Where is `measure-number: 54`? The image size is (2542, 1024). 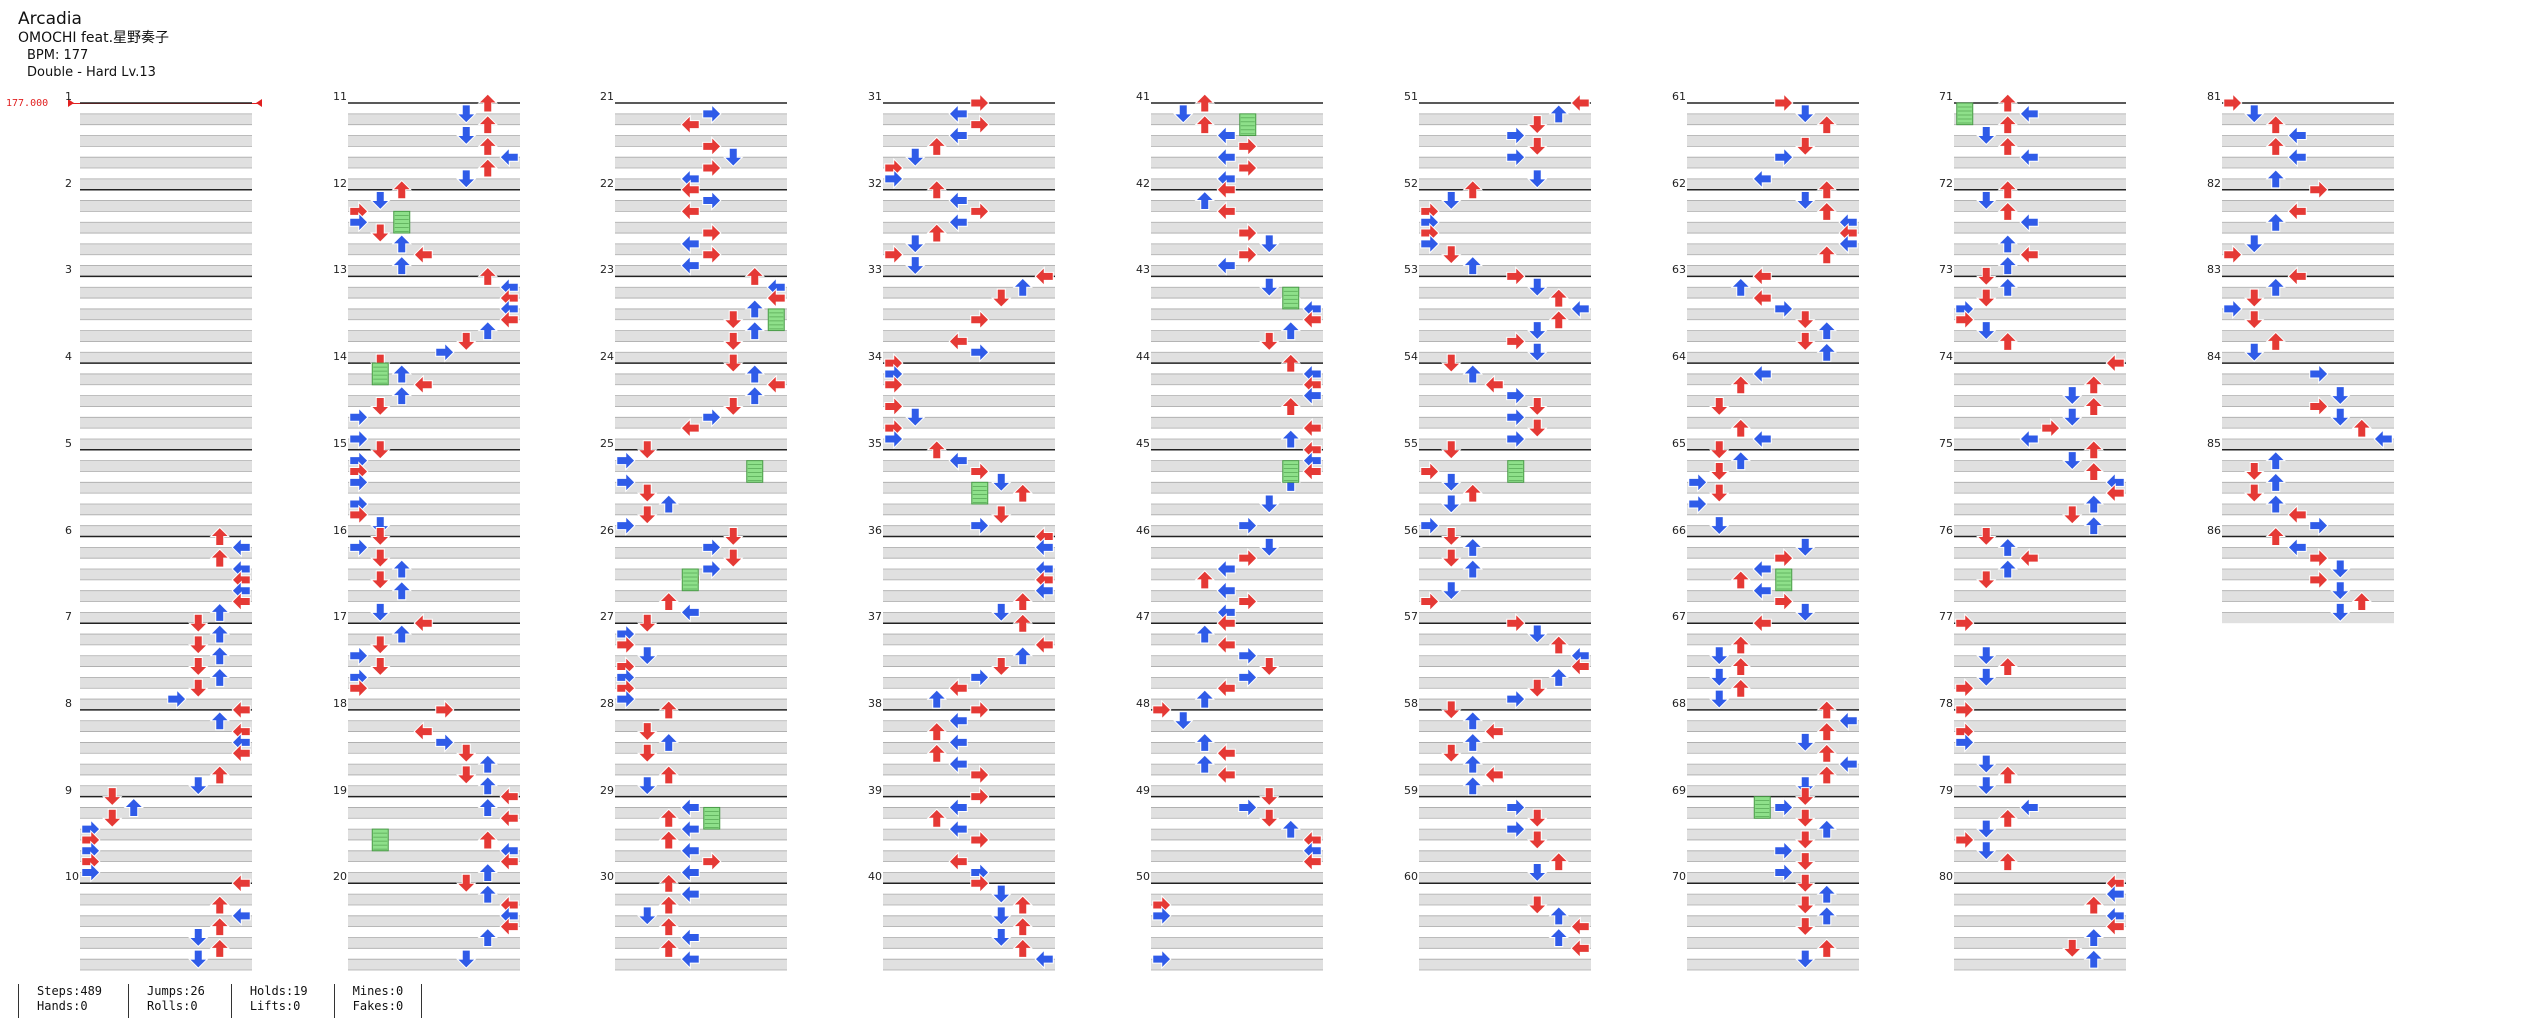 measure-number: 54 is located at coordinates (1411, 357).